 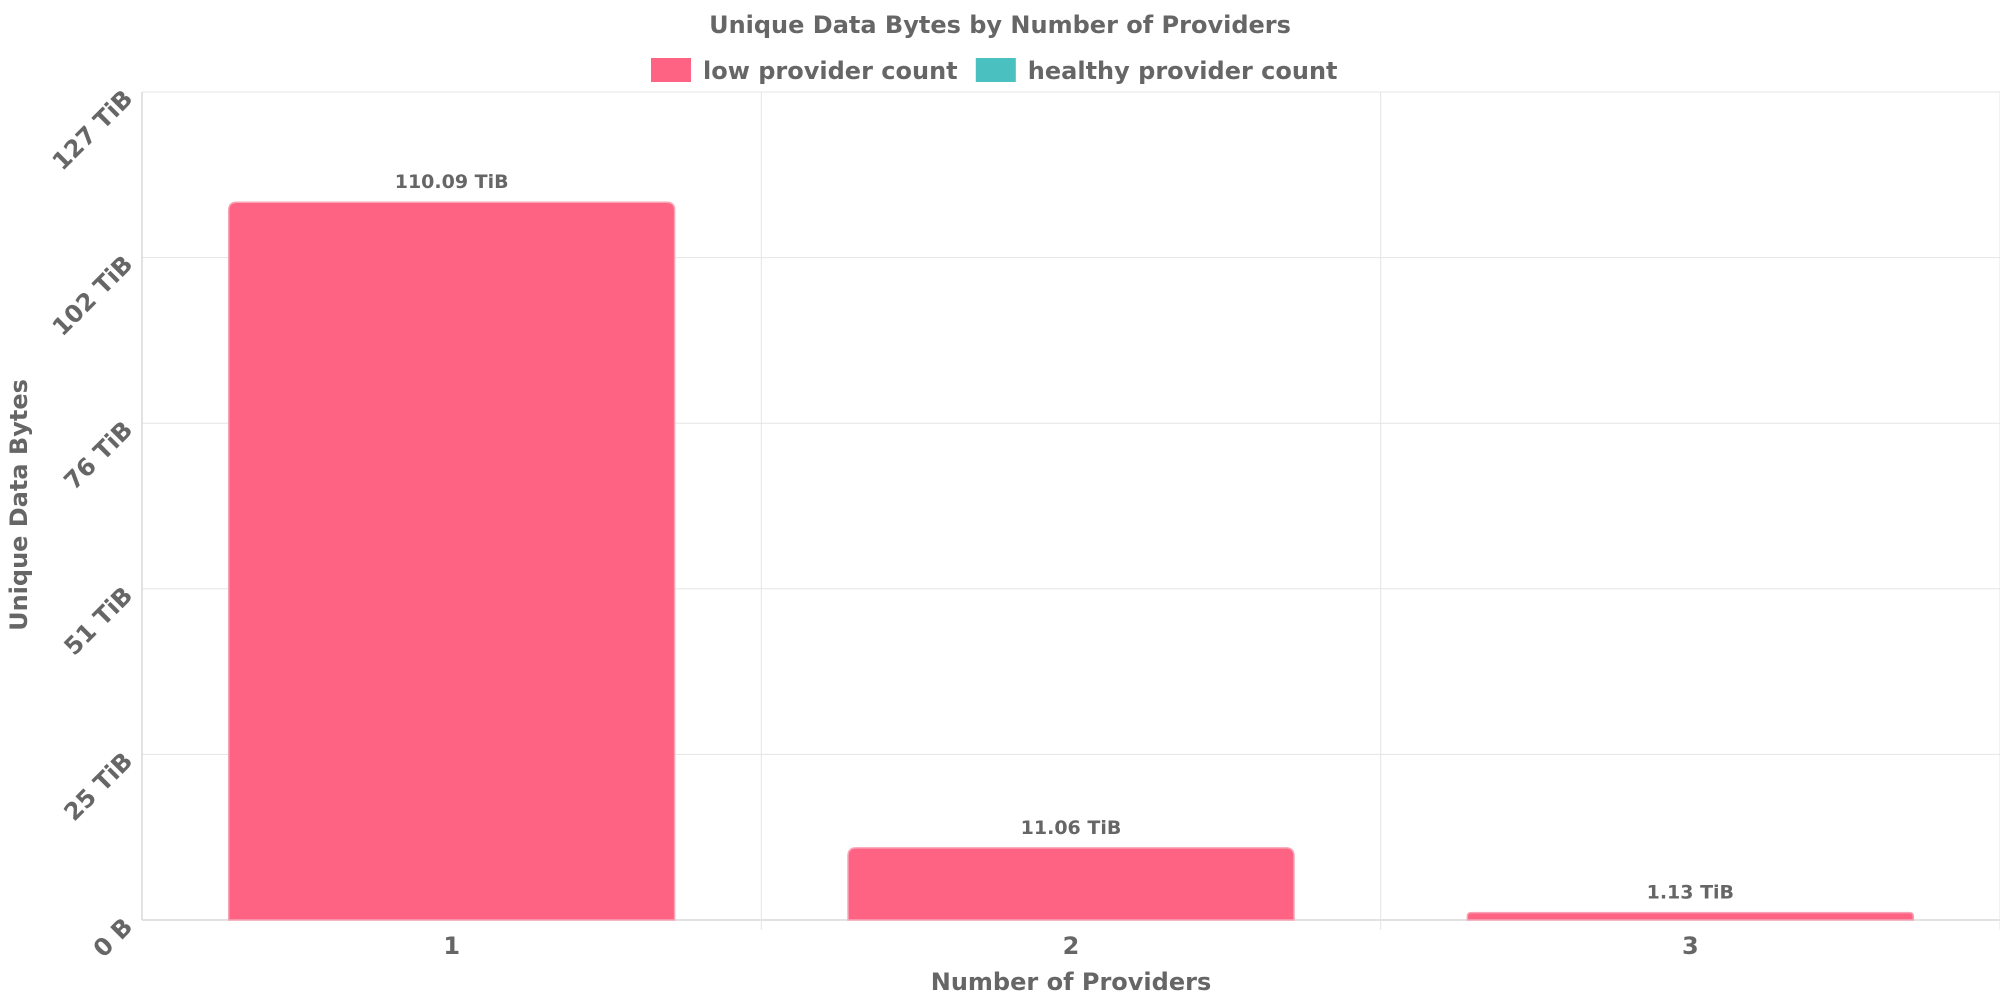 What do you see at coordinates (92, 295) in the screenshot?
I see `y-tick-label: 102 TiB` at bounding box center [92, 295].